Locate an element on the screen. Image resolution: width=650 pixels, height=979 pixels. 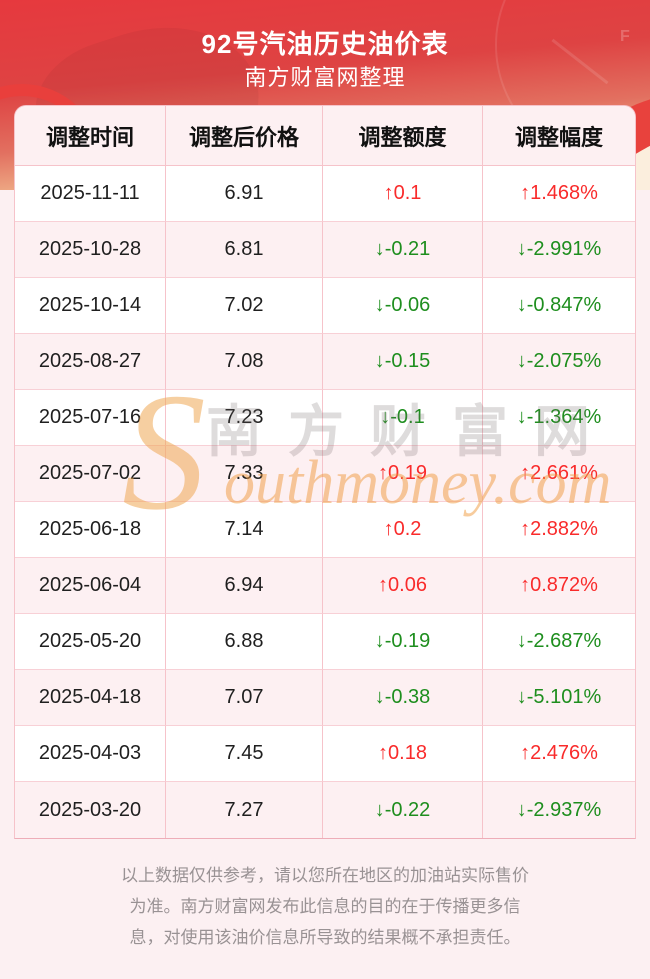
fuel-gauge-f-label: F is located at coordinates (625, 36).